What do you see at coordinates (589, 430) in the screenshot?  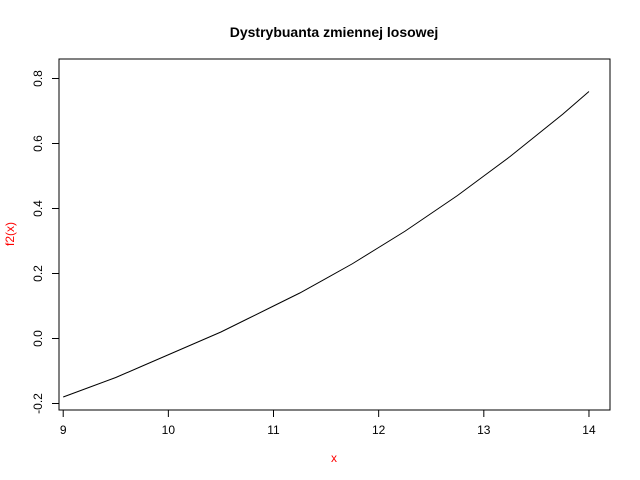 I see `x-tick-label: 14` at bounding box center [589, 430].